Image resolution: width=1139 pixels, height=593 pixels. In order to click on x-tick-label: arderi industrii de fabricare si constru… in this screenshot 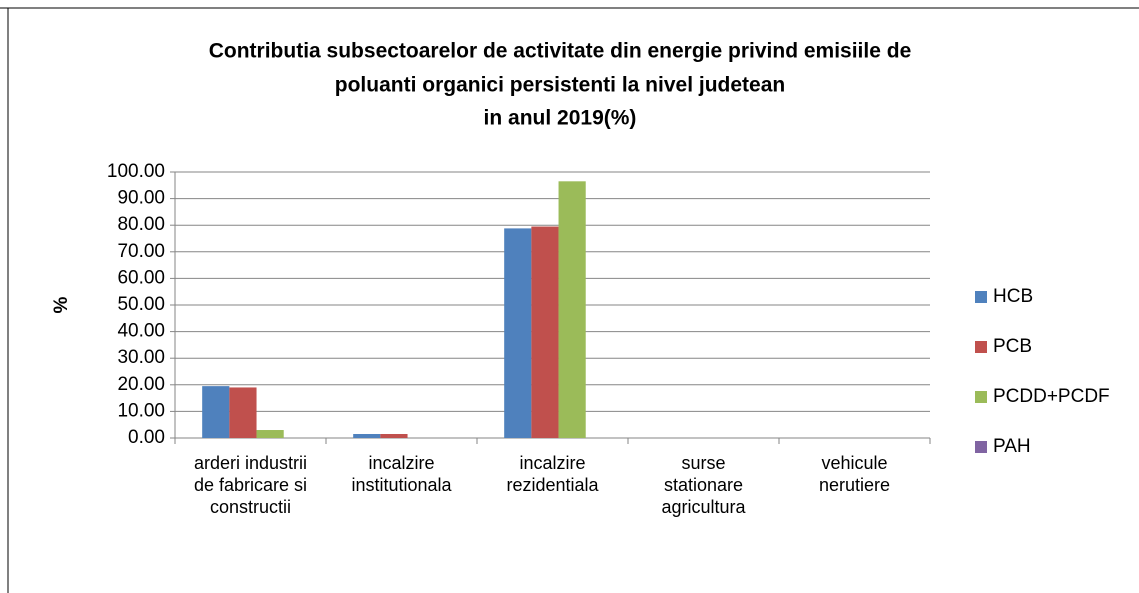, I will do `click(250, 485)`.